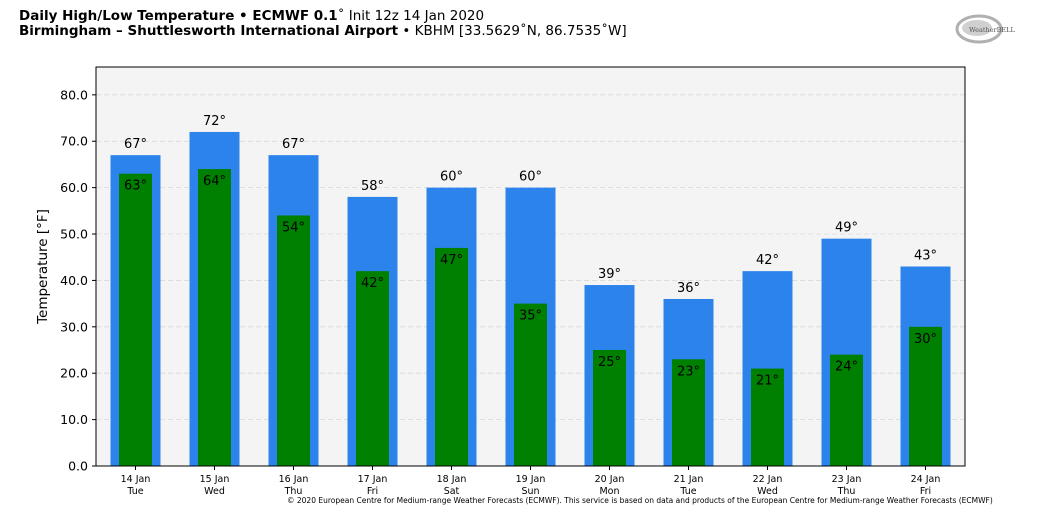  I want to click on data-label-low: 42°, so click(372, 283).